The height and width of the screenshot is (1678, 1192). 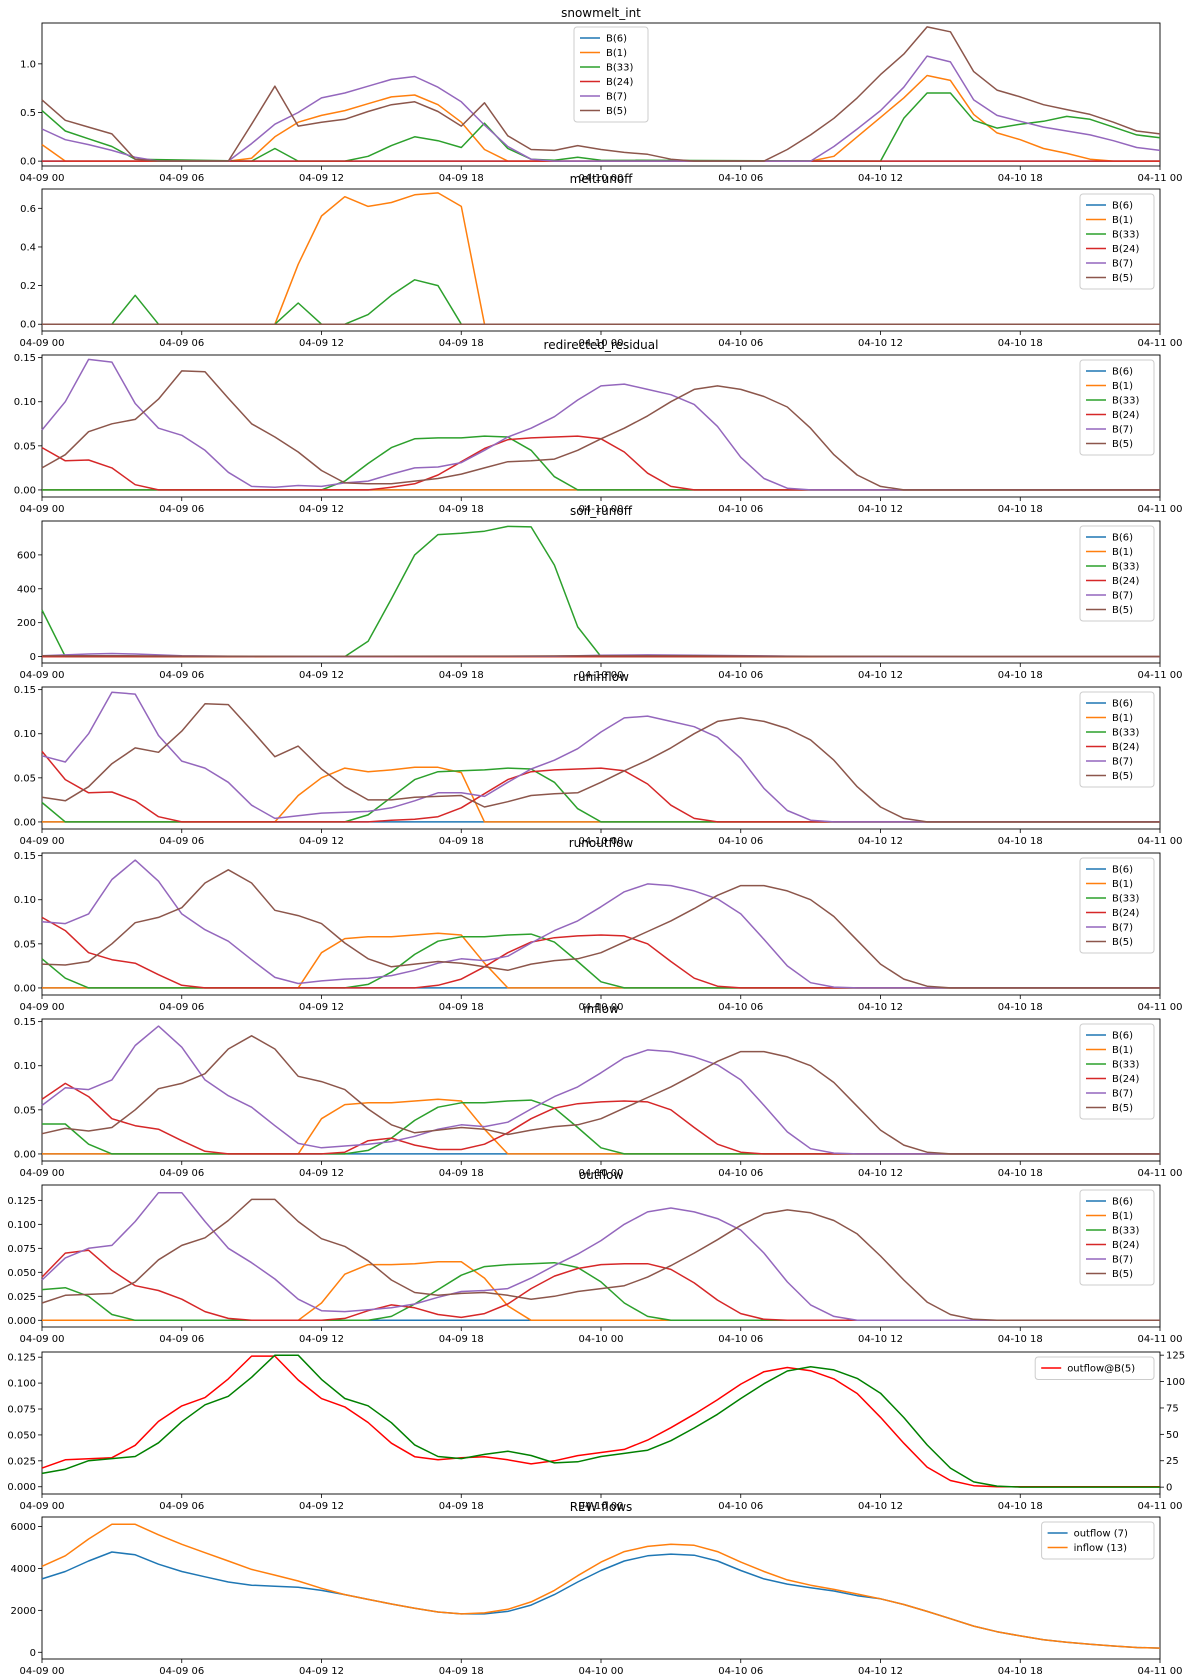 I want to click on subplot-title: runinflow, so click(x=601, y=677).